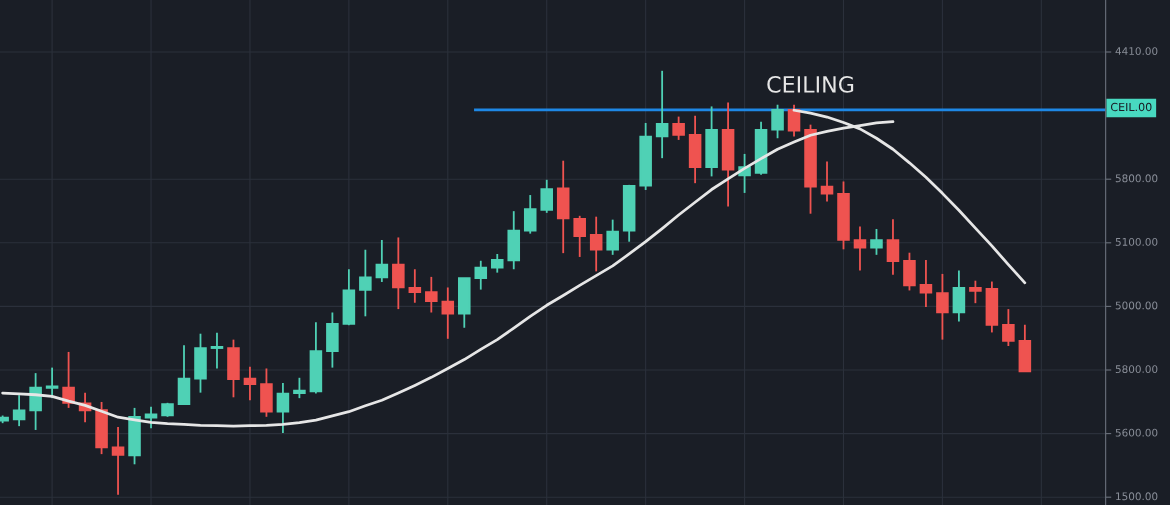 The image size is (1170, 505). Describe the element at coordinates (1136, 432) in the screenshot. I see `text: 5600.00` at that location.